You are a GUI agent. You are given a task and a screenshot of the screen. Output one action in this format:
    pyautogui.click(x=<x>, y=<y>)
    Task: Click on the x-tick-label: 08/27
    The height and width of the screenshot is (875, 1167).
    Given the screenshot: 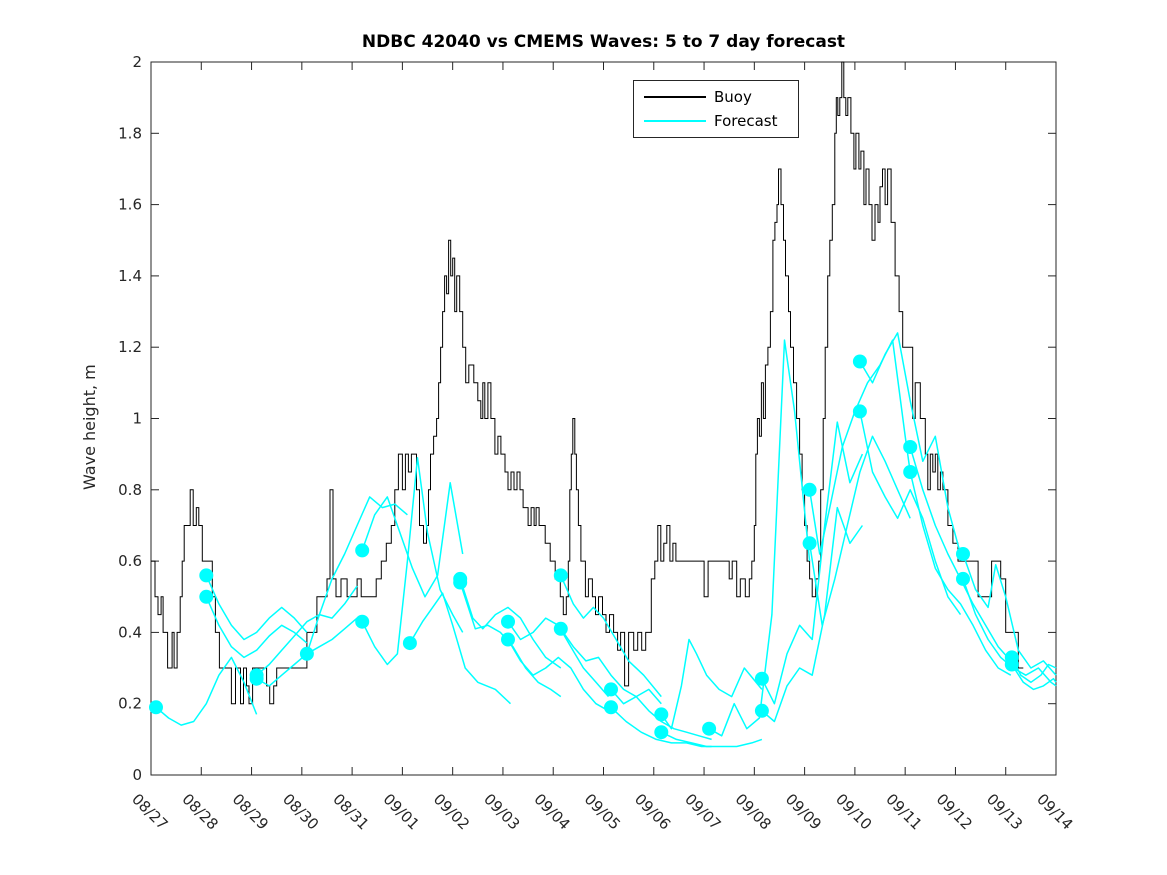 What is the action you would take?
    pyautogui.click(x=149, y=811)
    